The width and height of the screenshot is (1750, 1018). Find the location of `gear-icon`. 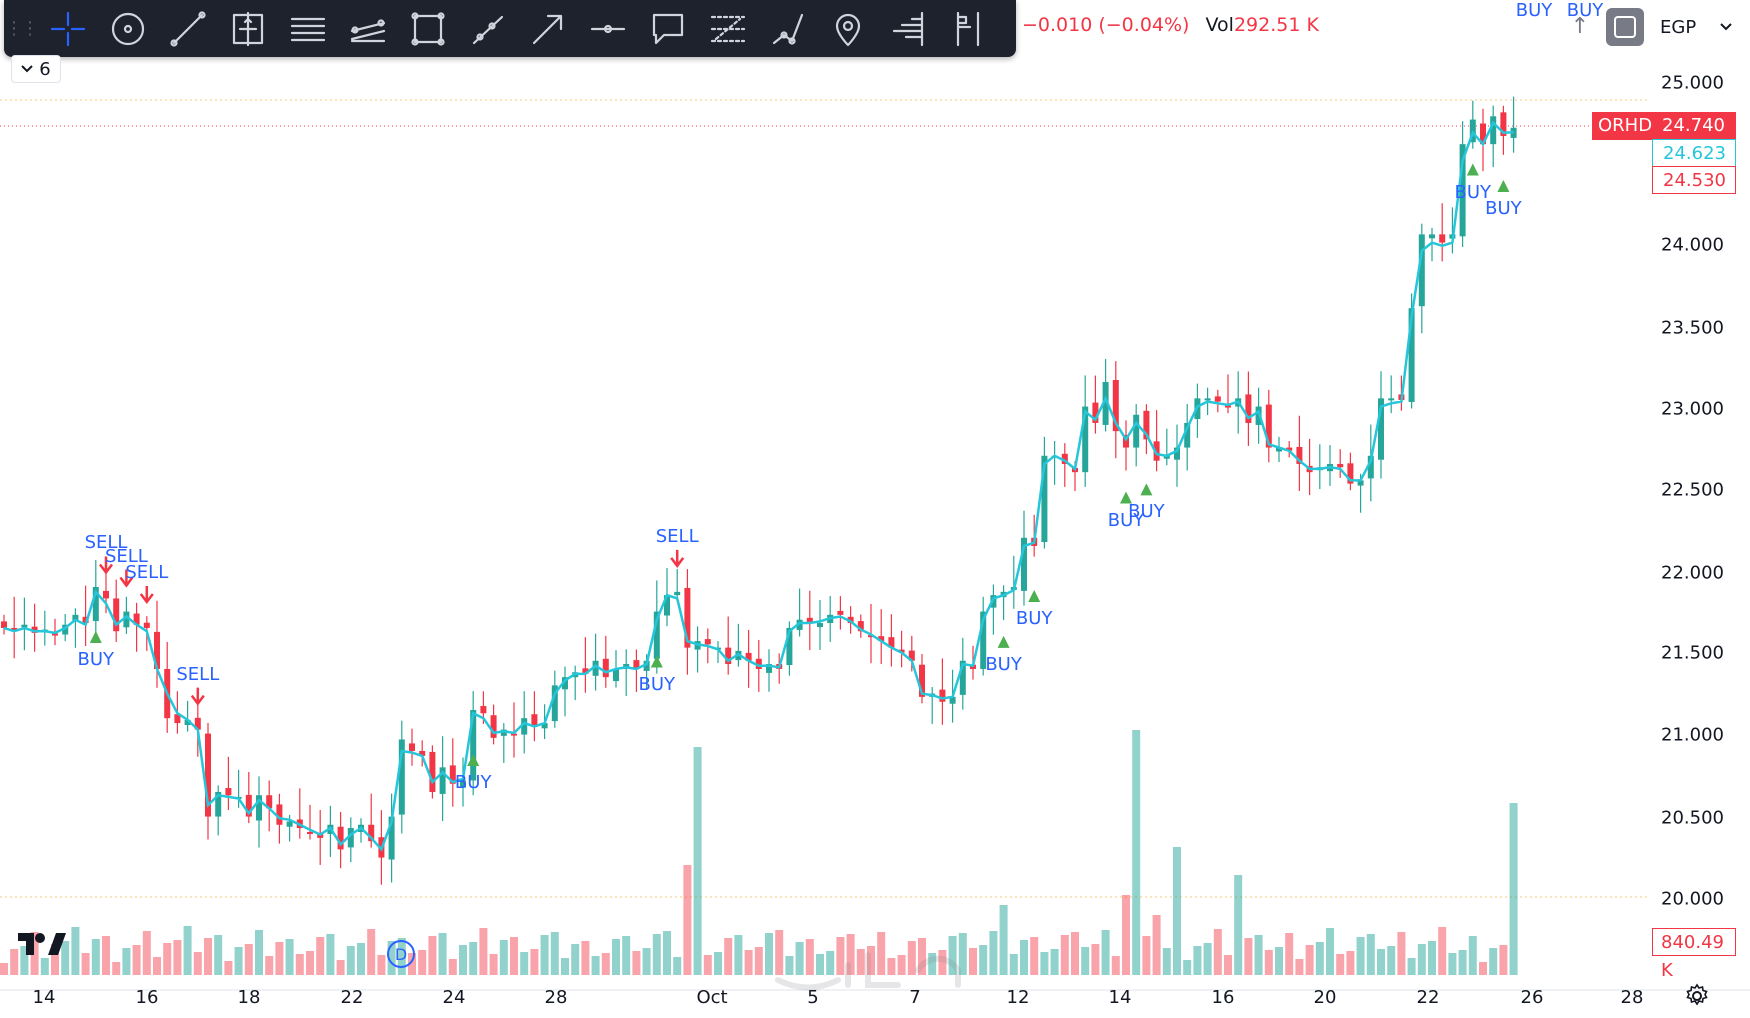

gear-icon is located at coordinates (1697, 996).